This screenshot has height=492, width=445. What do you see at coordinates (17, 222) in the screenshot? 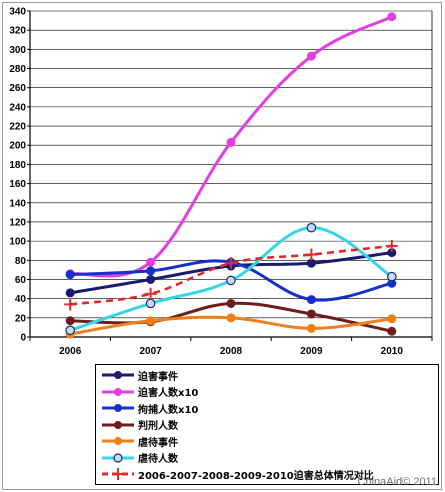
I see `y-tick-label: 120` at bounding box center [17, 222].